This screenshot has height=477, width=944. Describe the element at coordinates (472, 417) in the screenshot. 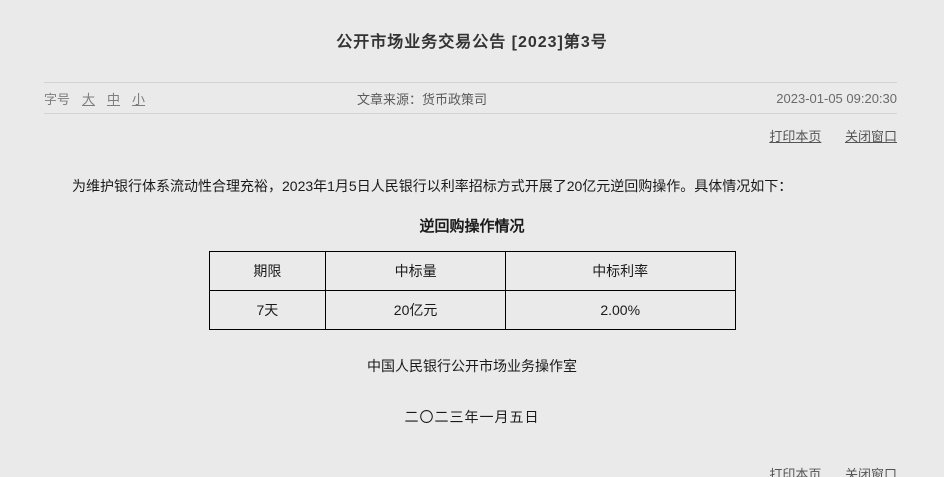

I see `issue-date: 二〇二三年一月五日` at that location.